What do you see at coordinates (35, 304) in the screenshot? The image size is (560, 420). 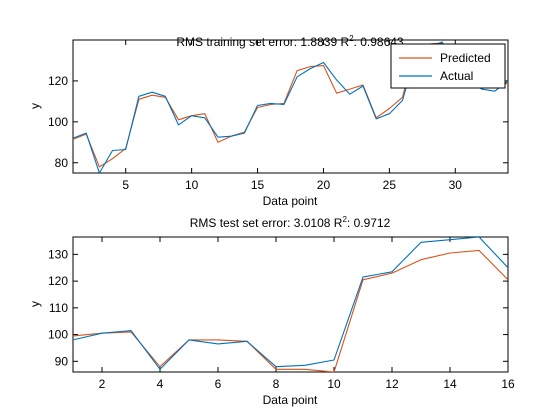 I see `test-y-axis-label: y` at bounding box center [35, 304].